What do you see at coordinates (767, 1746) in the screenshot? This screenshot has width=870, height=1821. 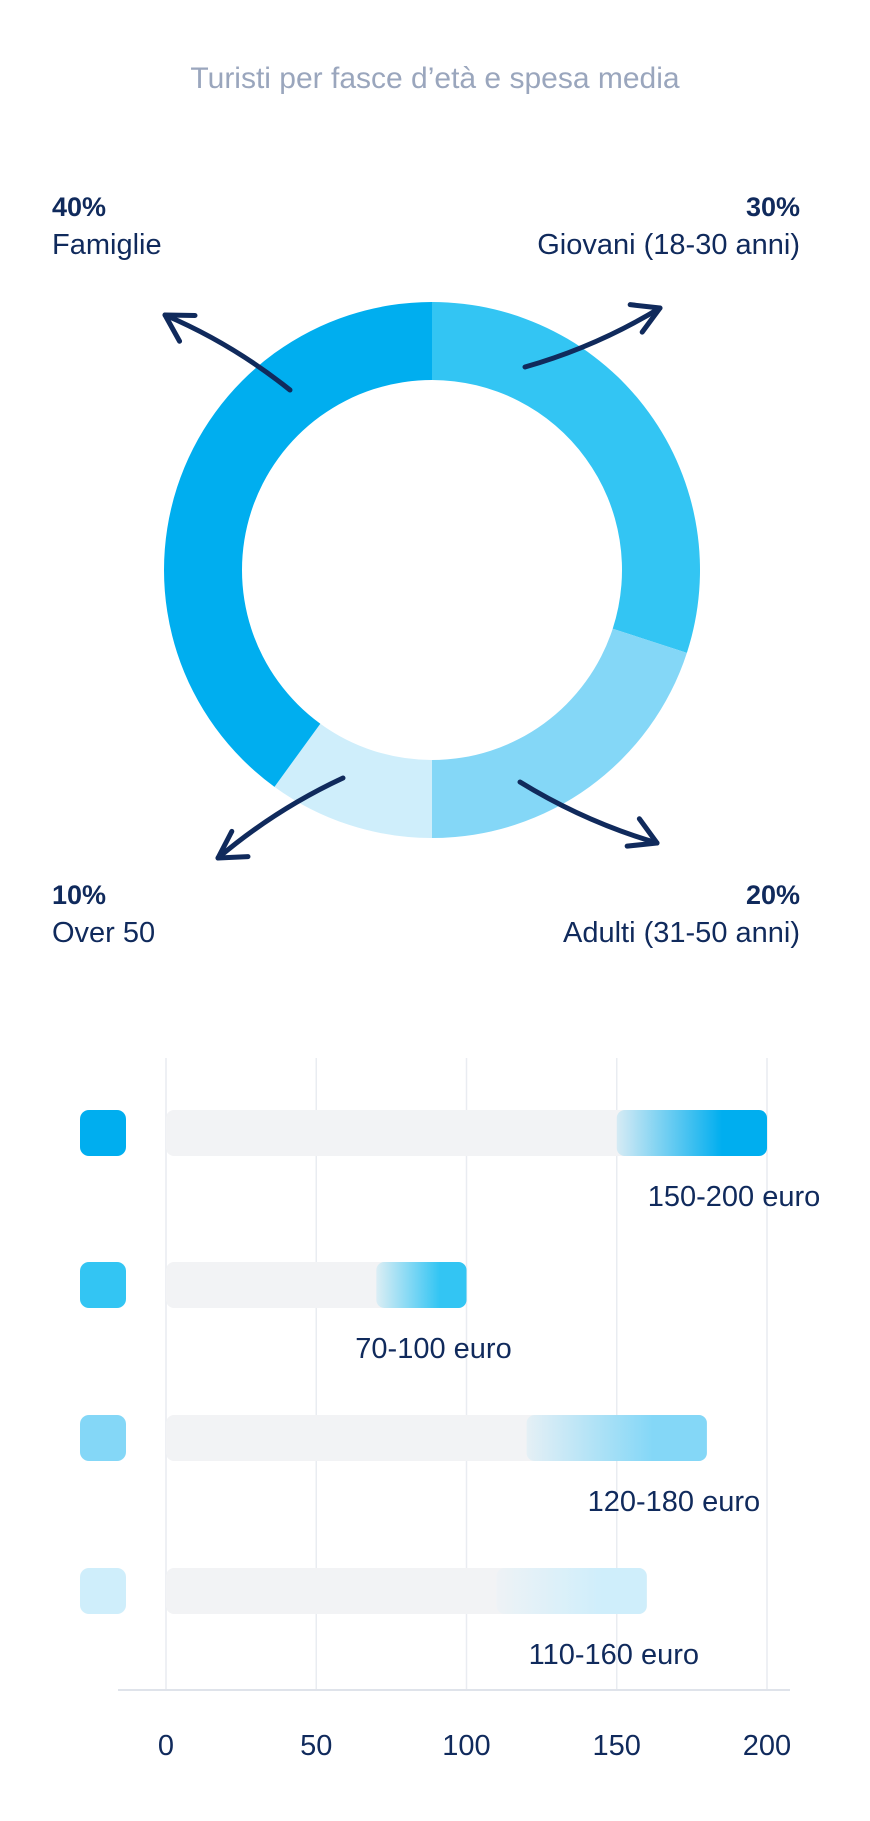 I see `tick-label-4: 200` at bounding box center [767, 1746].